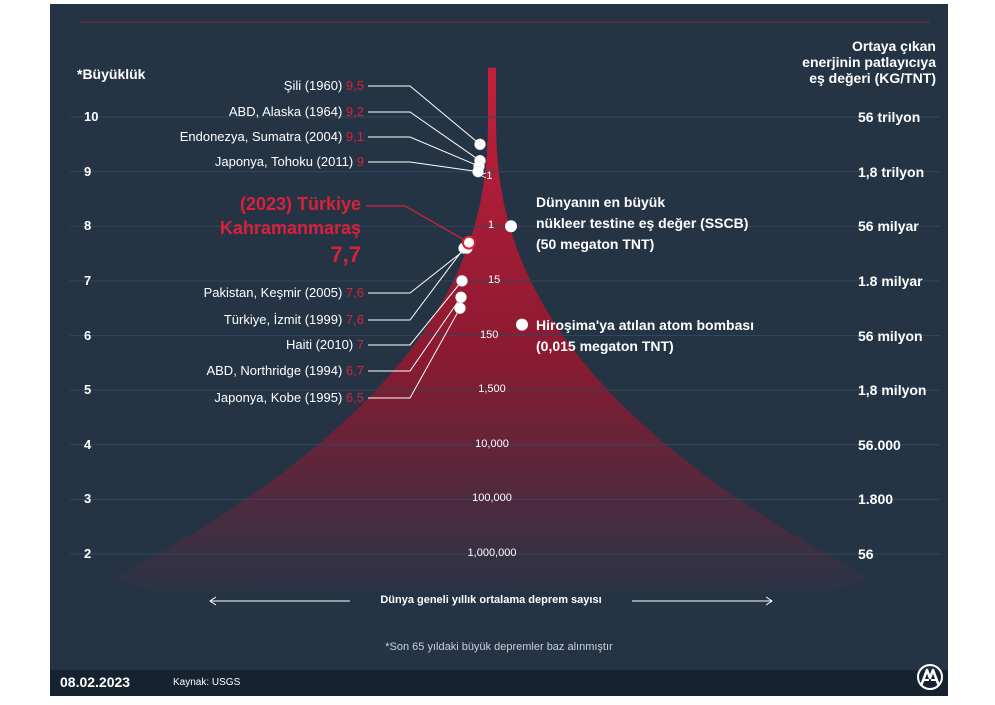 This screenshot has width=995, height=705. What do you see at coordinates (876, 499) in the screenshot?
I see `energy-tick: 1.800` at bounding box center [876, 499].